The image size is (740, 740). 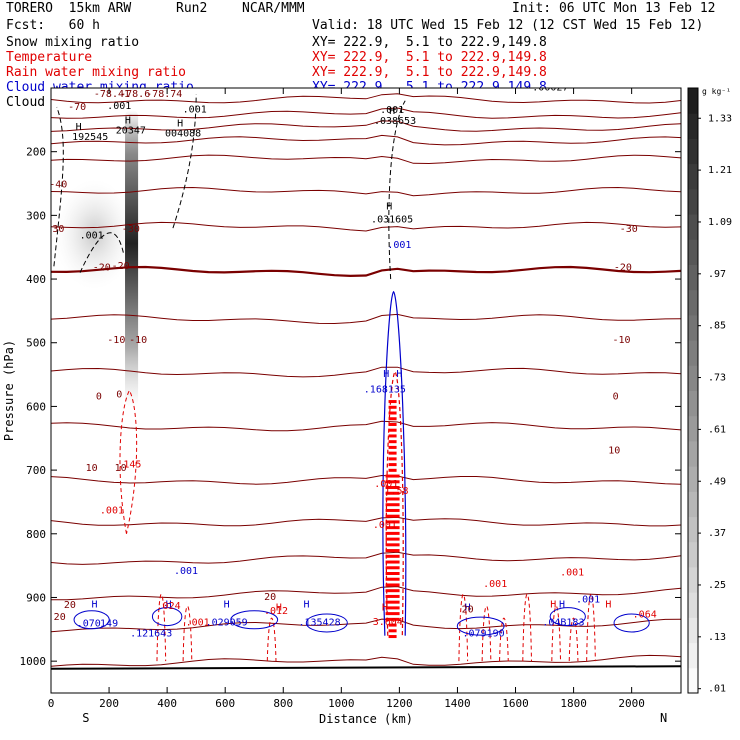 I want to click on y-tick-label: 400, so click(x=36, y=279).